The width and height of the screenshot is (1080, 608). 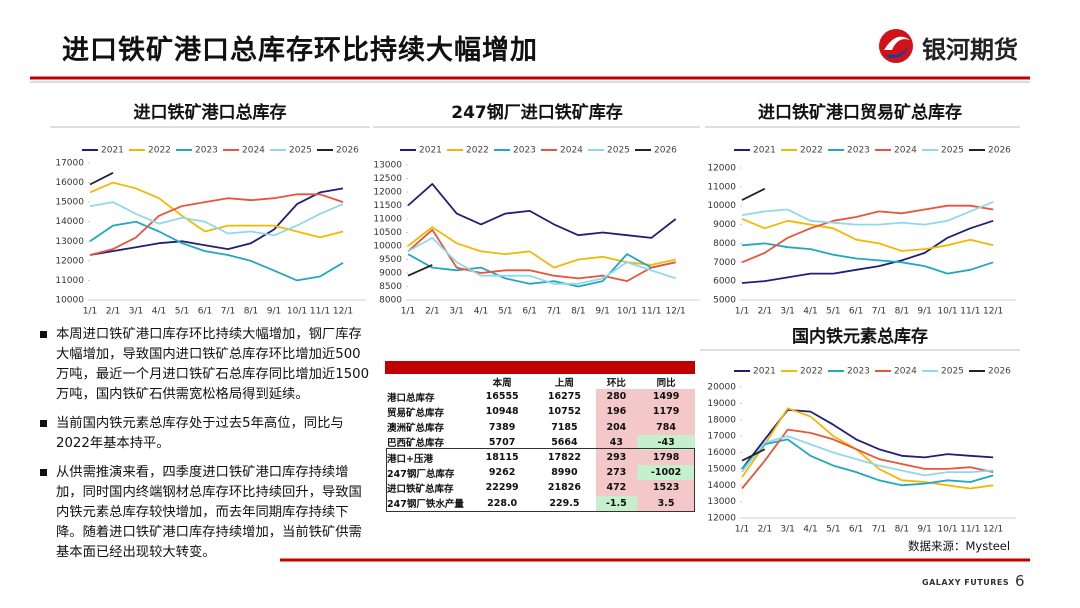 I want to click on table-cell: 1179, so click(x=666, y=412).